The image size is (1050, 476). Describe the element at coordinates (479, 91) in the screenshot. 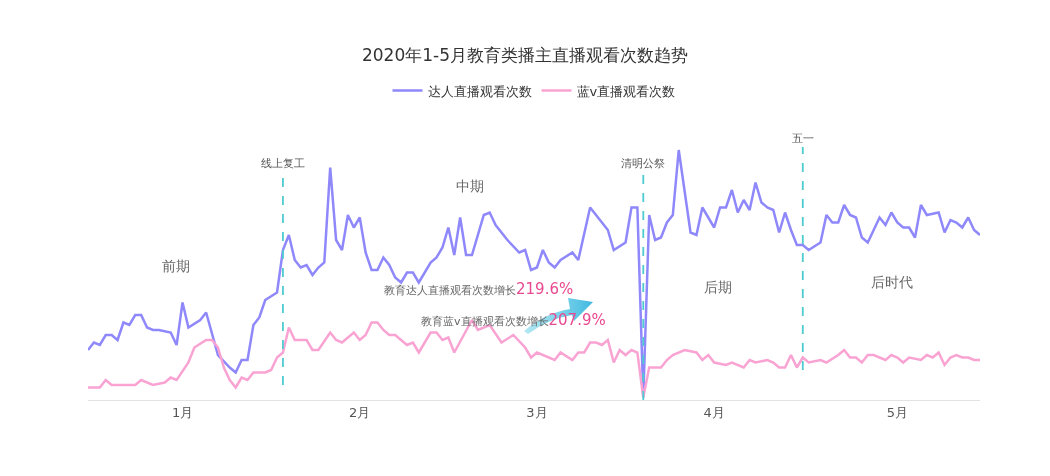

I see `legend-label: 达人直播观看次数` at that location.